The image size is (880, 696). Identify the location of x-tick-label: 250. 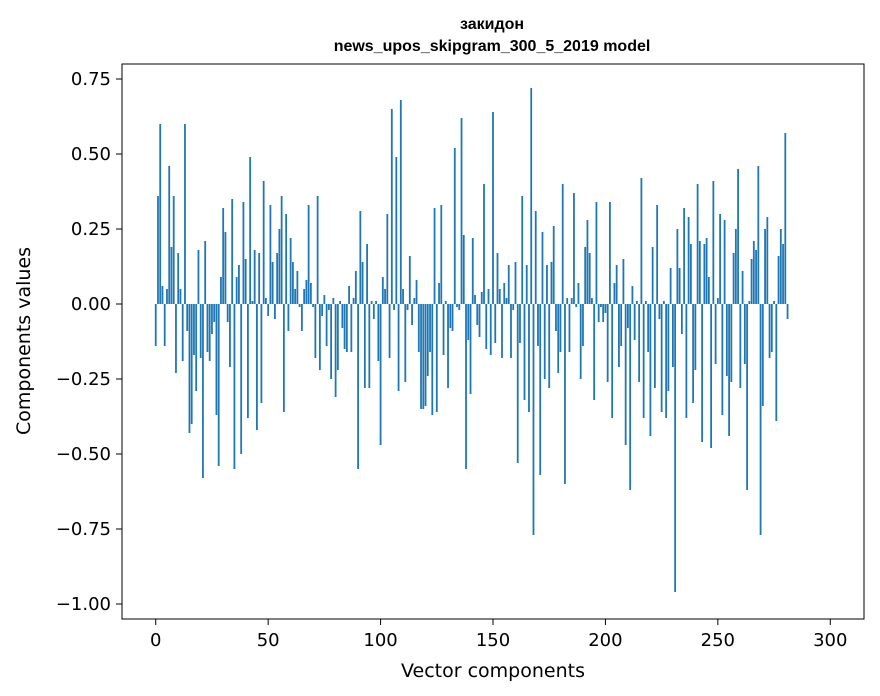
(718, 640).